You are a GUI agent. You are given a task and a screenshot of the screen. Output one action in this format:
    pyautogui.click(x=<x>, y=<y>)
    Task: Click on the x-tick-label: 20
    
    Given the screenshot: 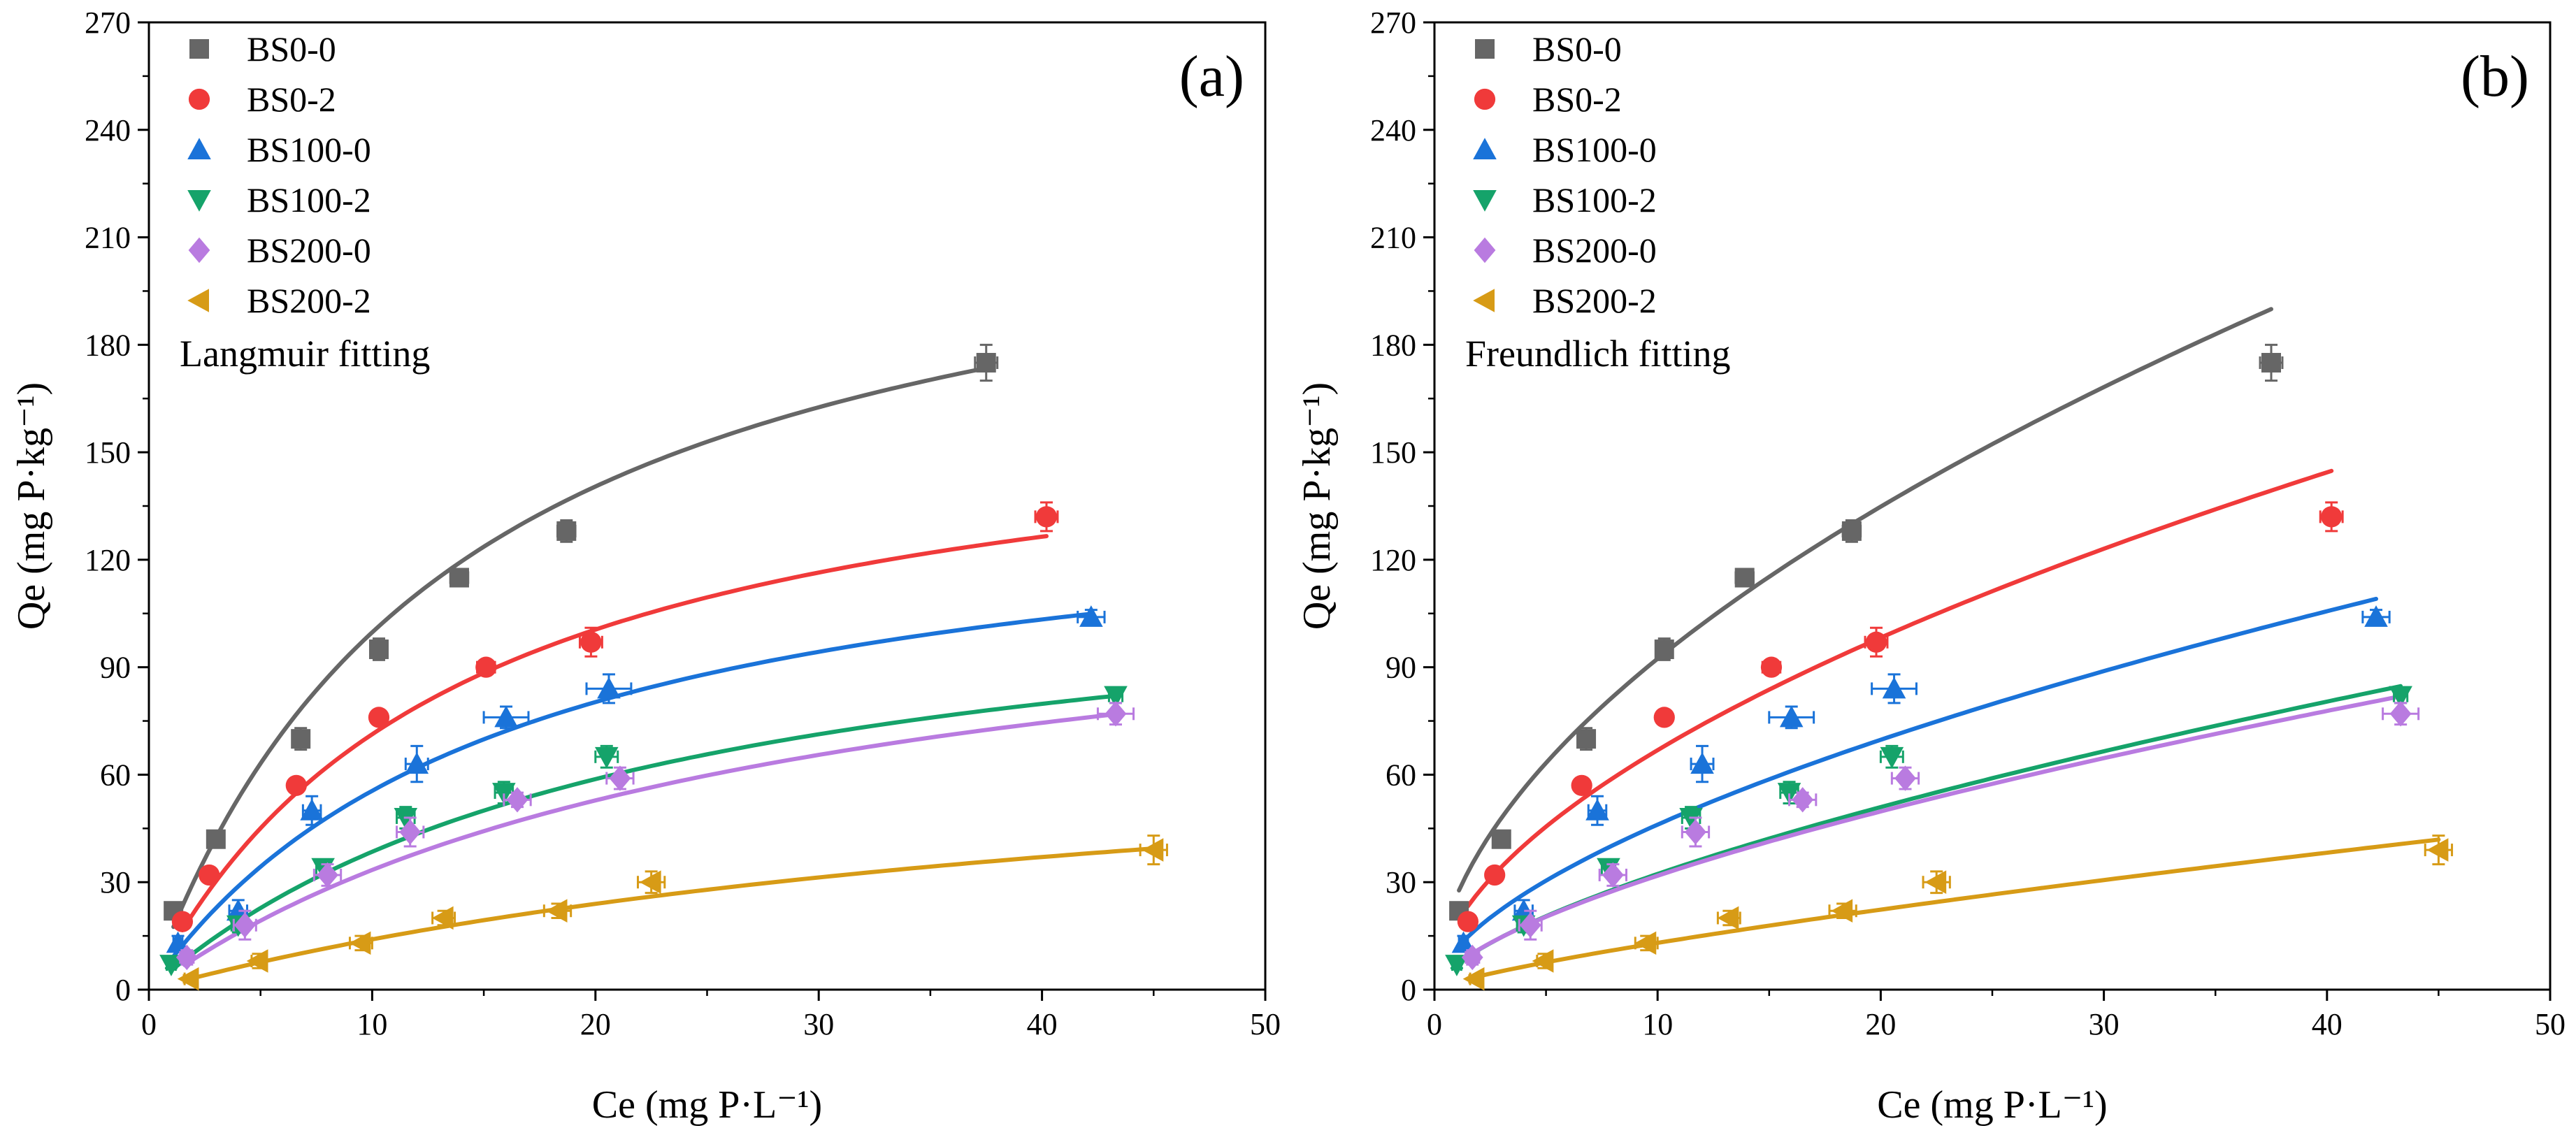 What is the action you would take?
    pyautogui.click(x=595, y=1024)
    